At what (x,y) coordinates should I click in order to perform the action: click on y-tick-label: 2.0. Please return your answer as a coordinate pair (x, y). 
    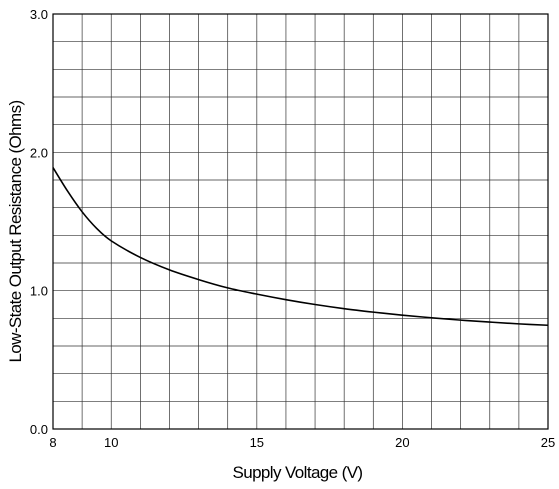
    Looking at the image, I should click on (39, 152).